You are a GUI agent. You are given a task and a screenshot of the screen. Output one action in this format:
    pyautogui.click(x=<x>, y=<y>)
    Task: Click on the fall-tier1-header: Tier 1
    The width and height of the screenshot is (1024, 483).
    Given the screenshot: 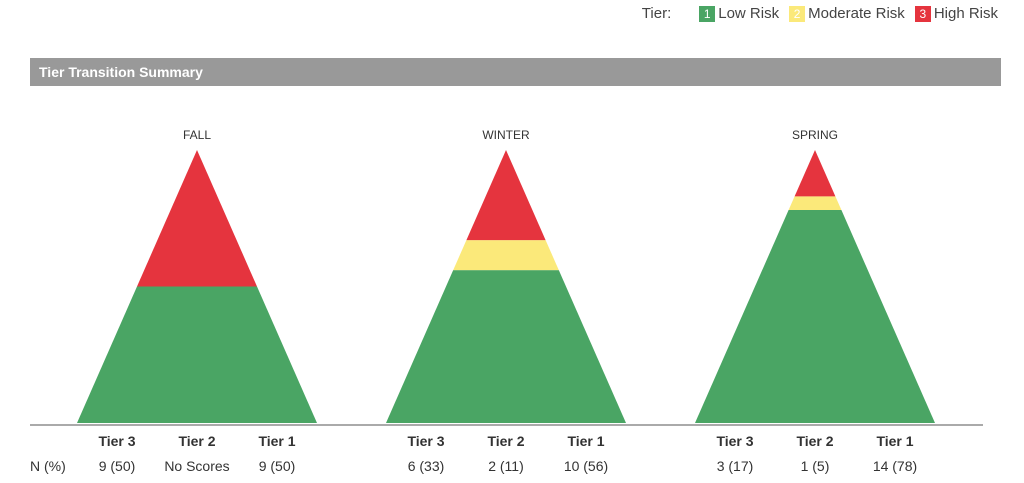 What is the action you would take?
    pyautogui.click(x=276, y=441)
    